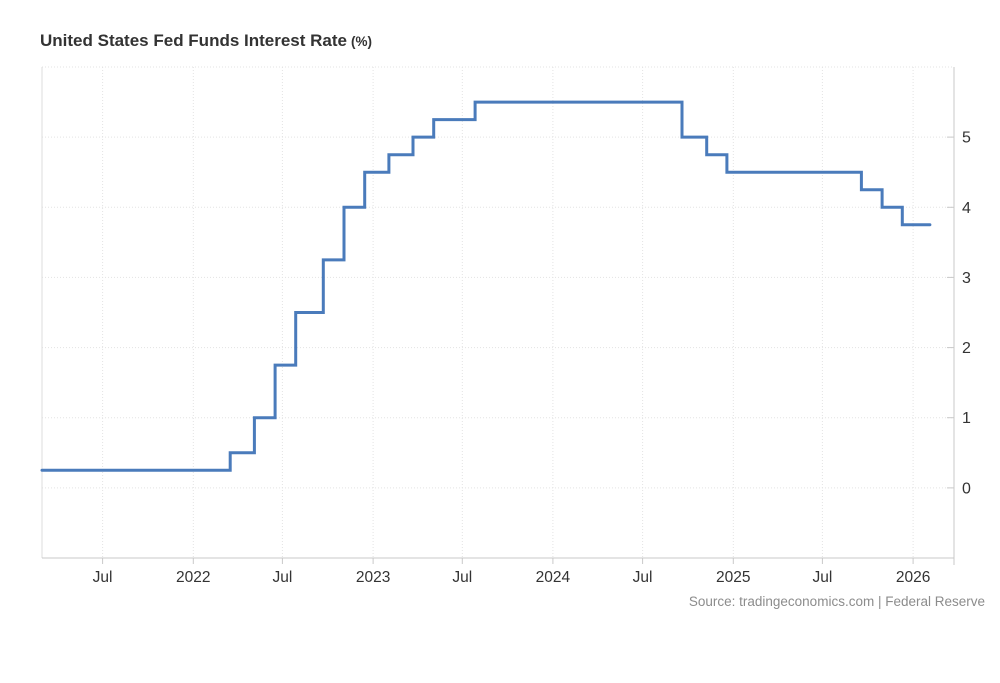  What do you see at coordinates (361, 41) in the screenshot?
I see `chart-title-unit: (%)` at bounding box center [361, 41].